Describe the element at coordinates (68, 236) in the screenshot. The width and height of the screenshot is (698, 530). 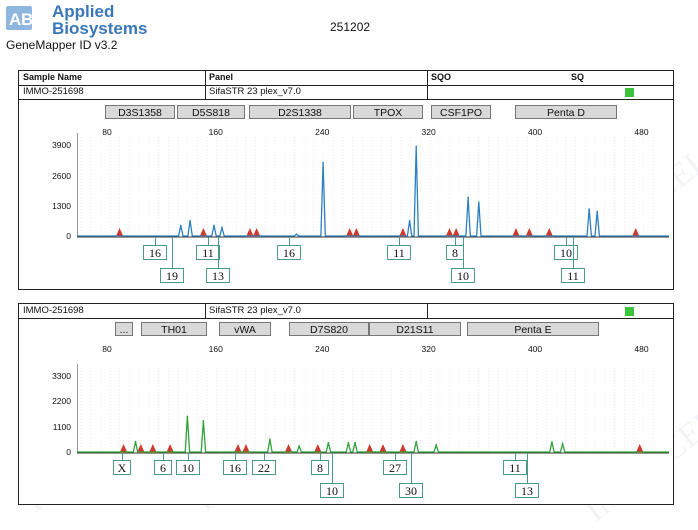
I see `y-tick-label: 0` at that location.